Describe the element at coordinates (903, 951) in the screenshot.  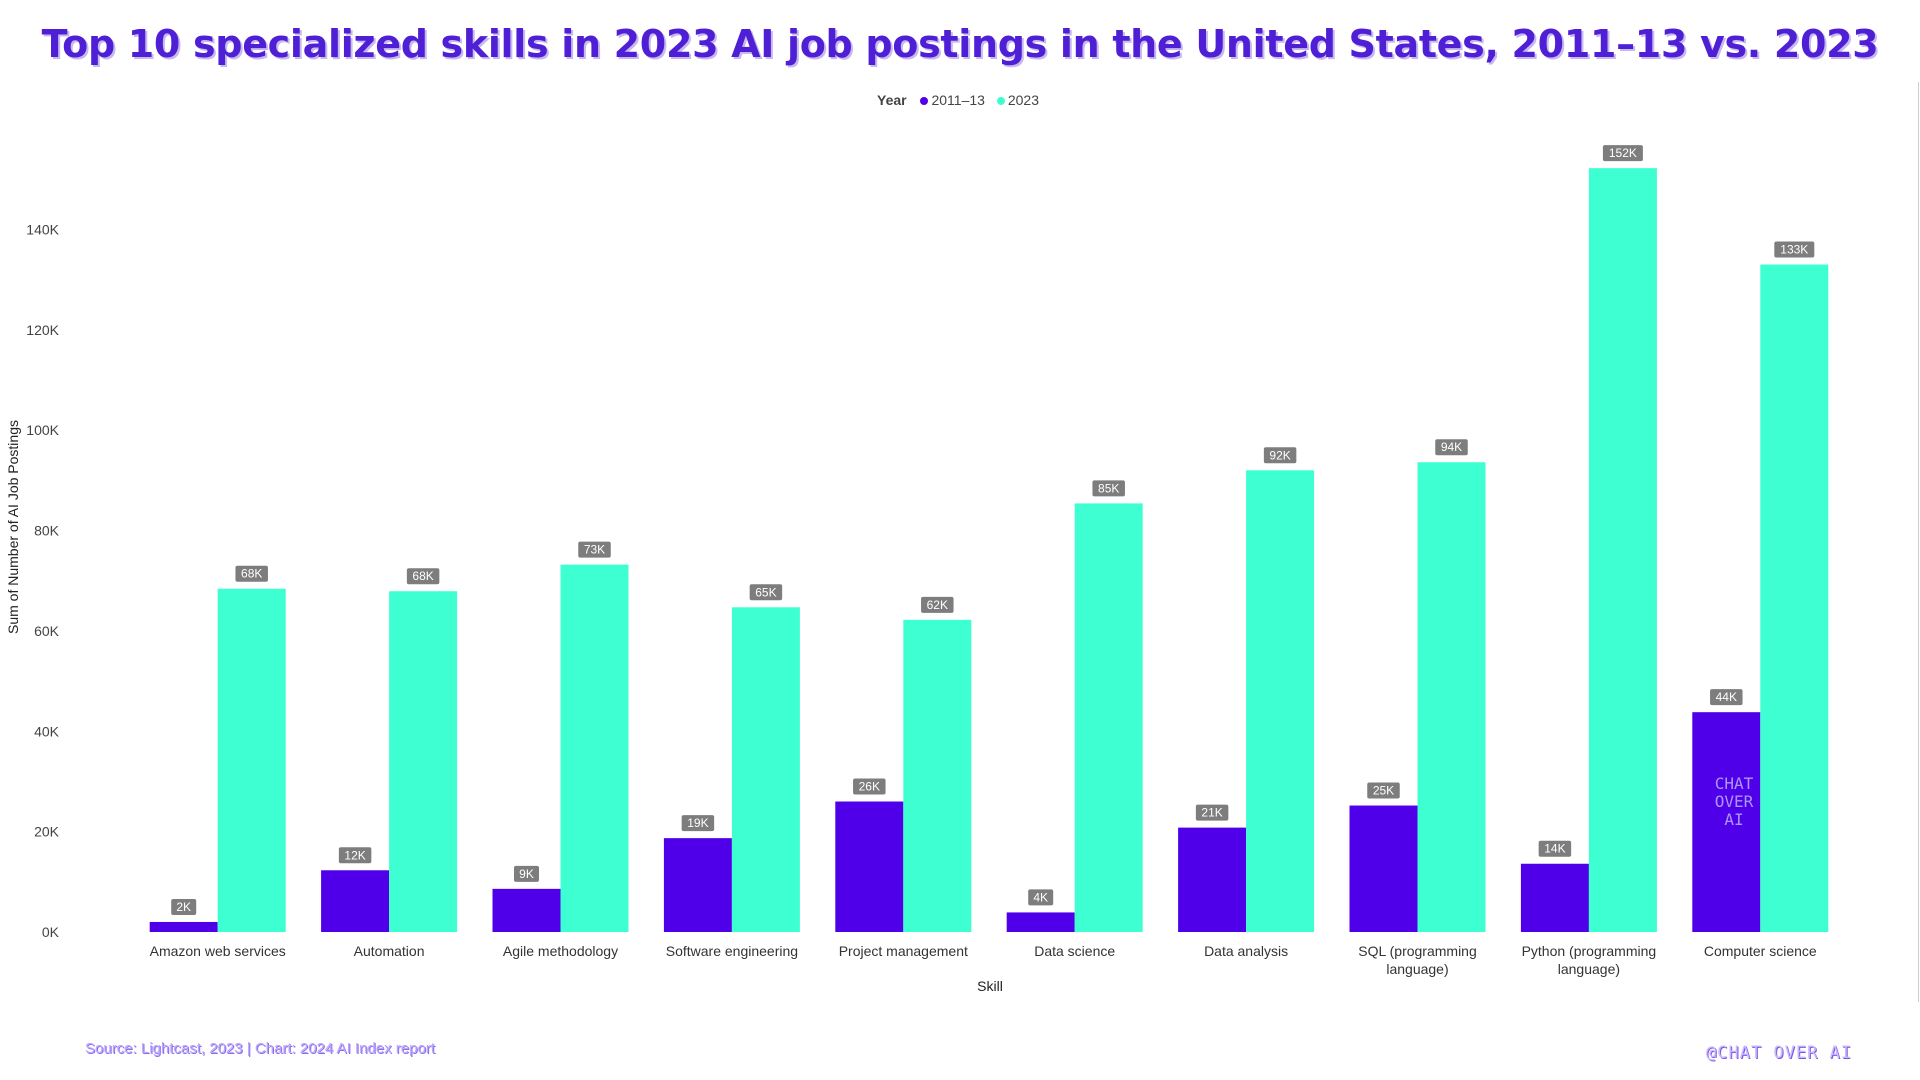
I see `x-tick-label: Project management` at that location.